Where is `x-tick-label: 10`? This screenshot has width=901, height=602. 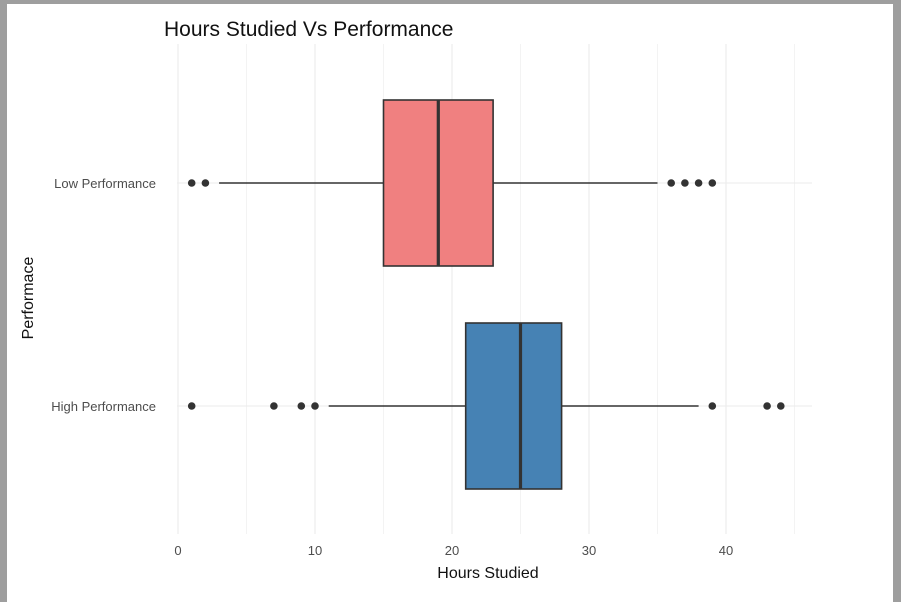
x-tick-label: 10 is located at coordinates (315, 550).